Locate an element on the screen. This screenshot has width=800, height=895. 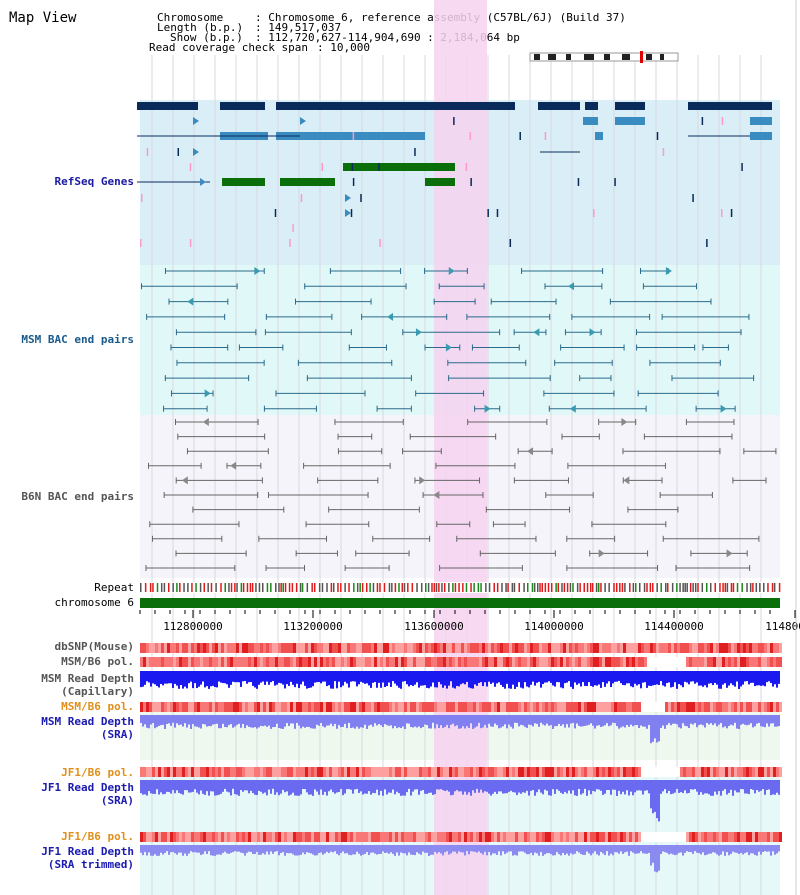
axis-tick-label: 112800000 is located at coordinates (193, 626).